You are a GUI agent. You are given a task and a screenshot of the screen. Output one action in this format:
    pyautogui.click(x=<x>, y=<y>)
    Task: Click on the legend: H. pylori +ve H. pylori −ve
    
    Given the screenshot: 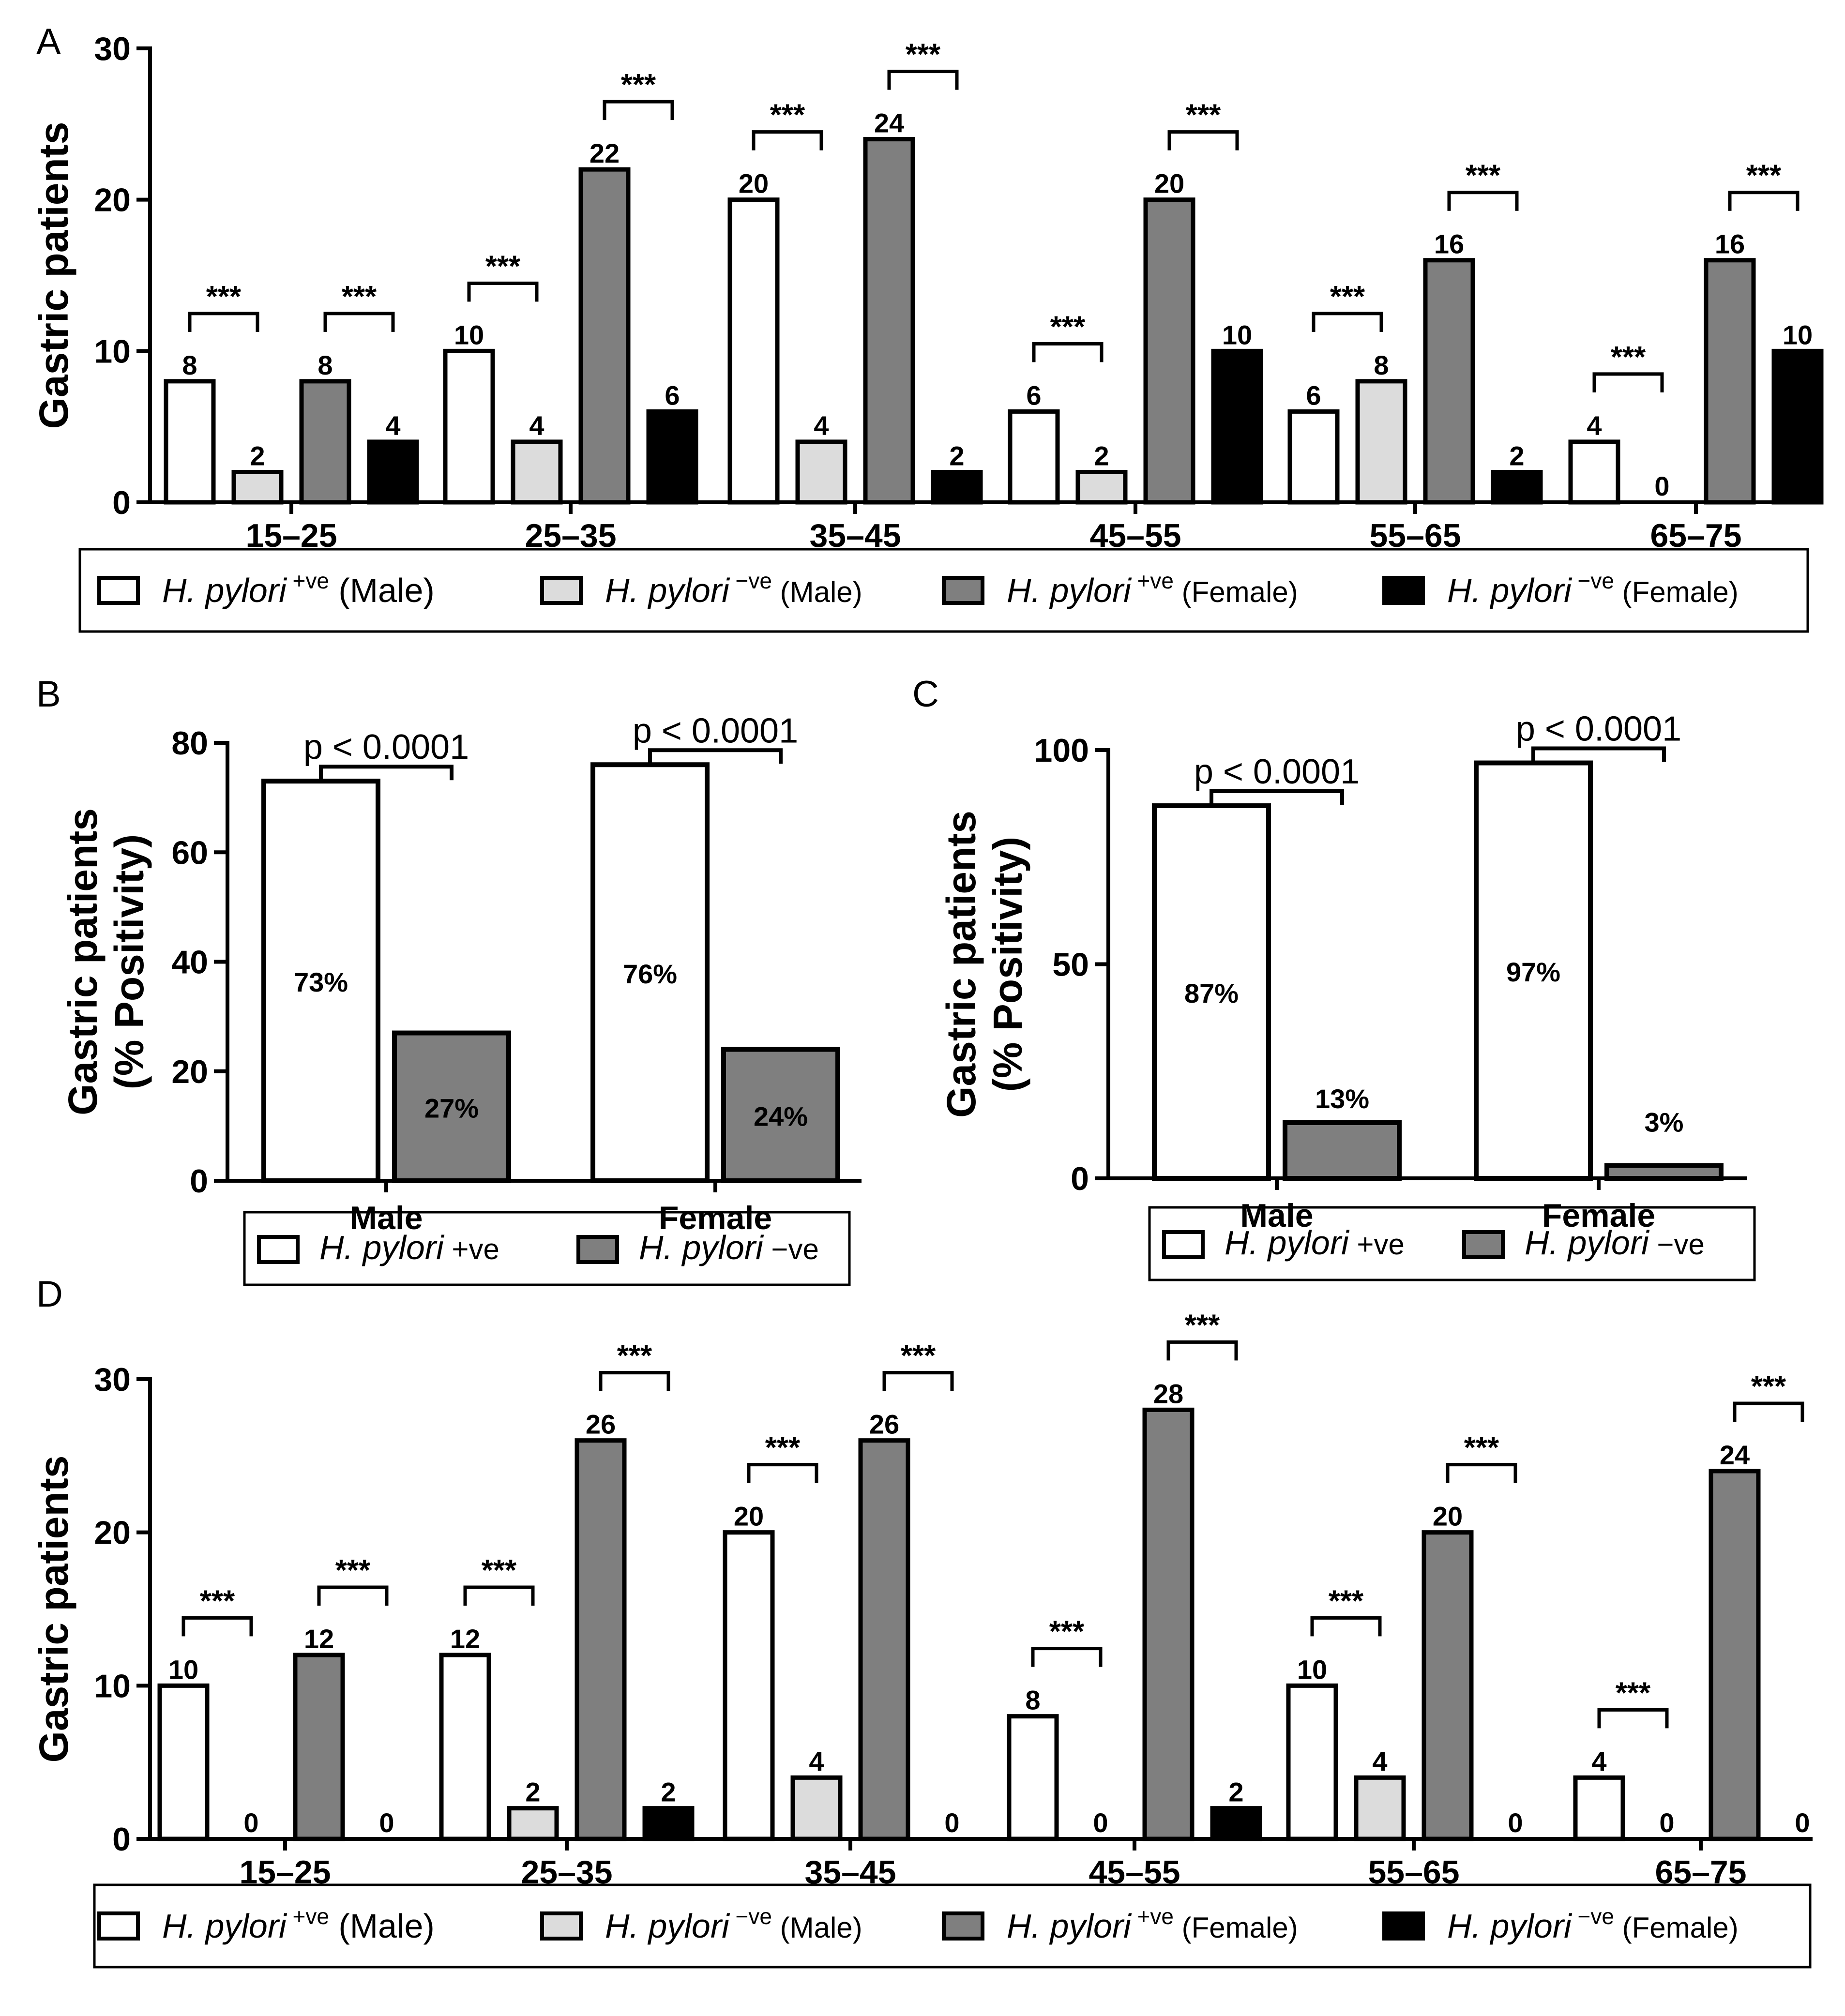 What is the action you would take?
    pyautogui.click(x=547, y=1249)
    